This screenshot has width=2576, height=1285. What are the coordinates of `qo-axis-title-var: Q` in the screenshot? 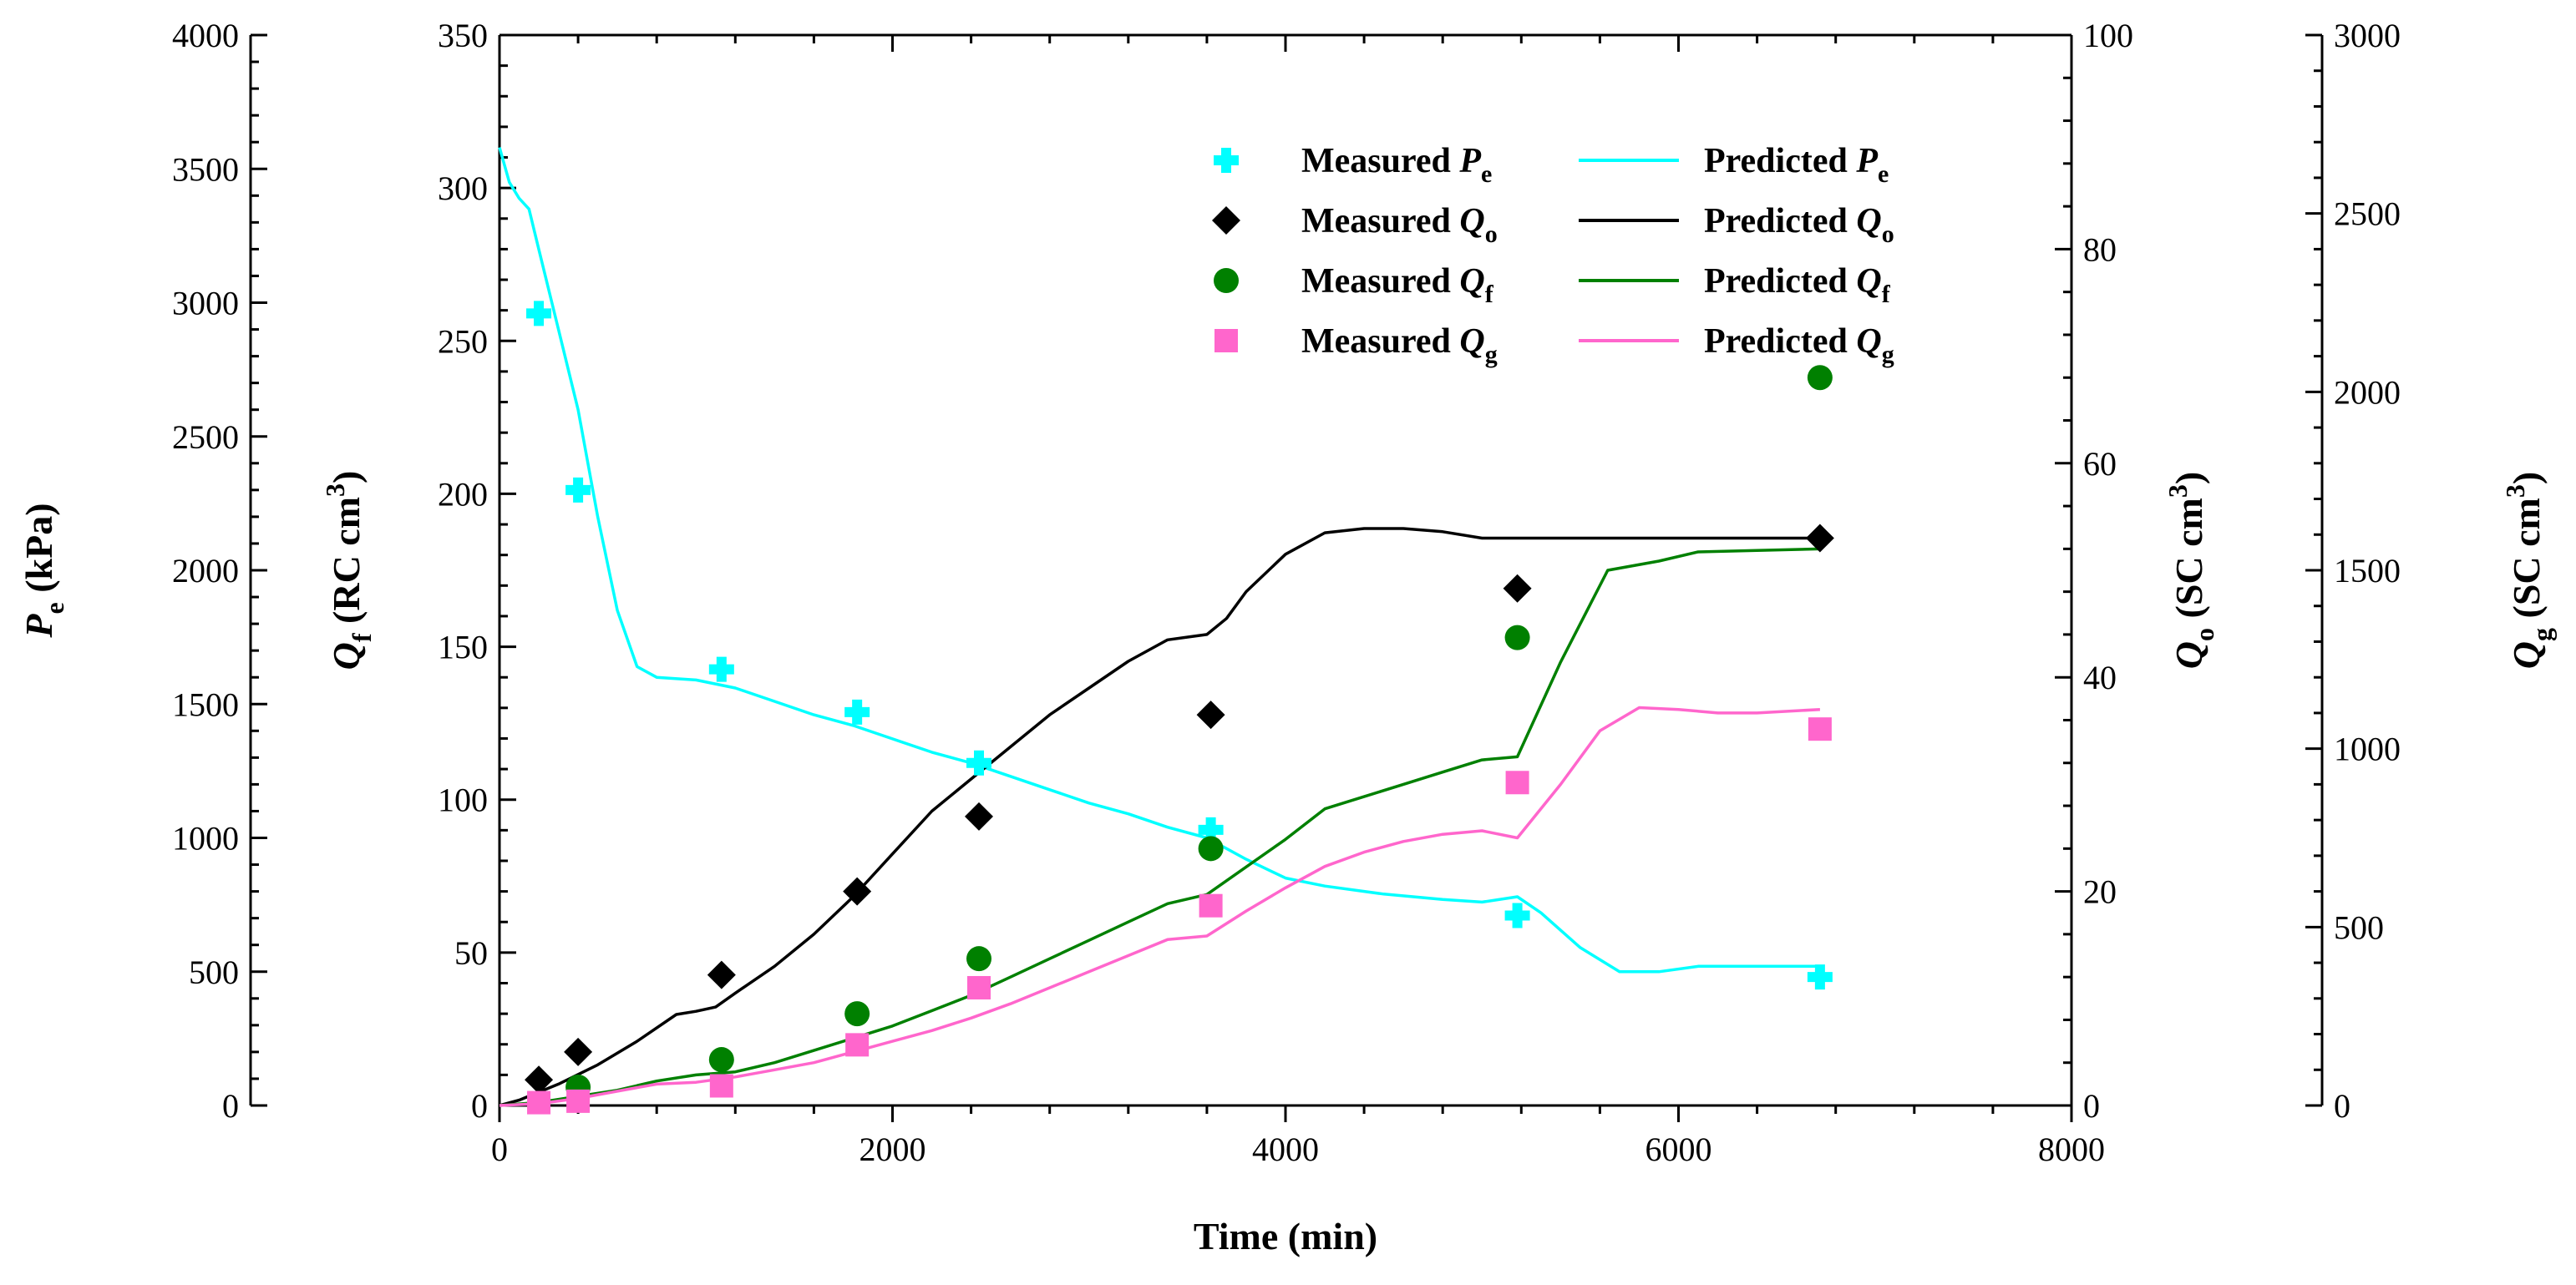 It's located at (2189, 655).